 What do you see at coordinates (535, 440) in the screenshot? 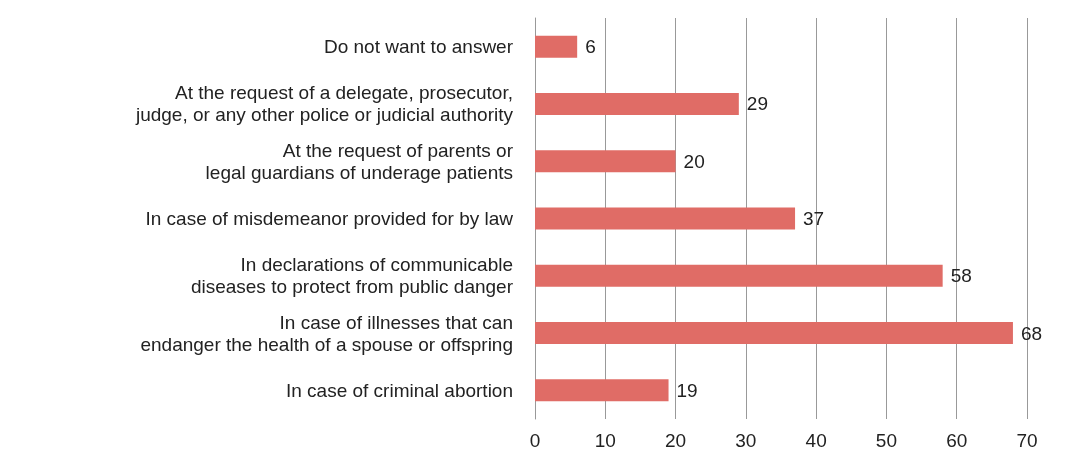
I see `x-tick-label: 0` at bounding box center [535, 440].